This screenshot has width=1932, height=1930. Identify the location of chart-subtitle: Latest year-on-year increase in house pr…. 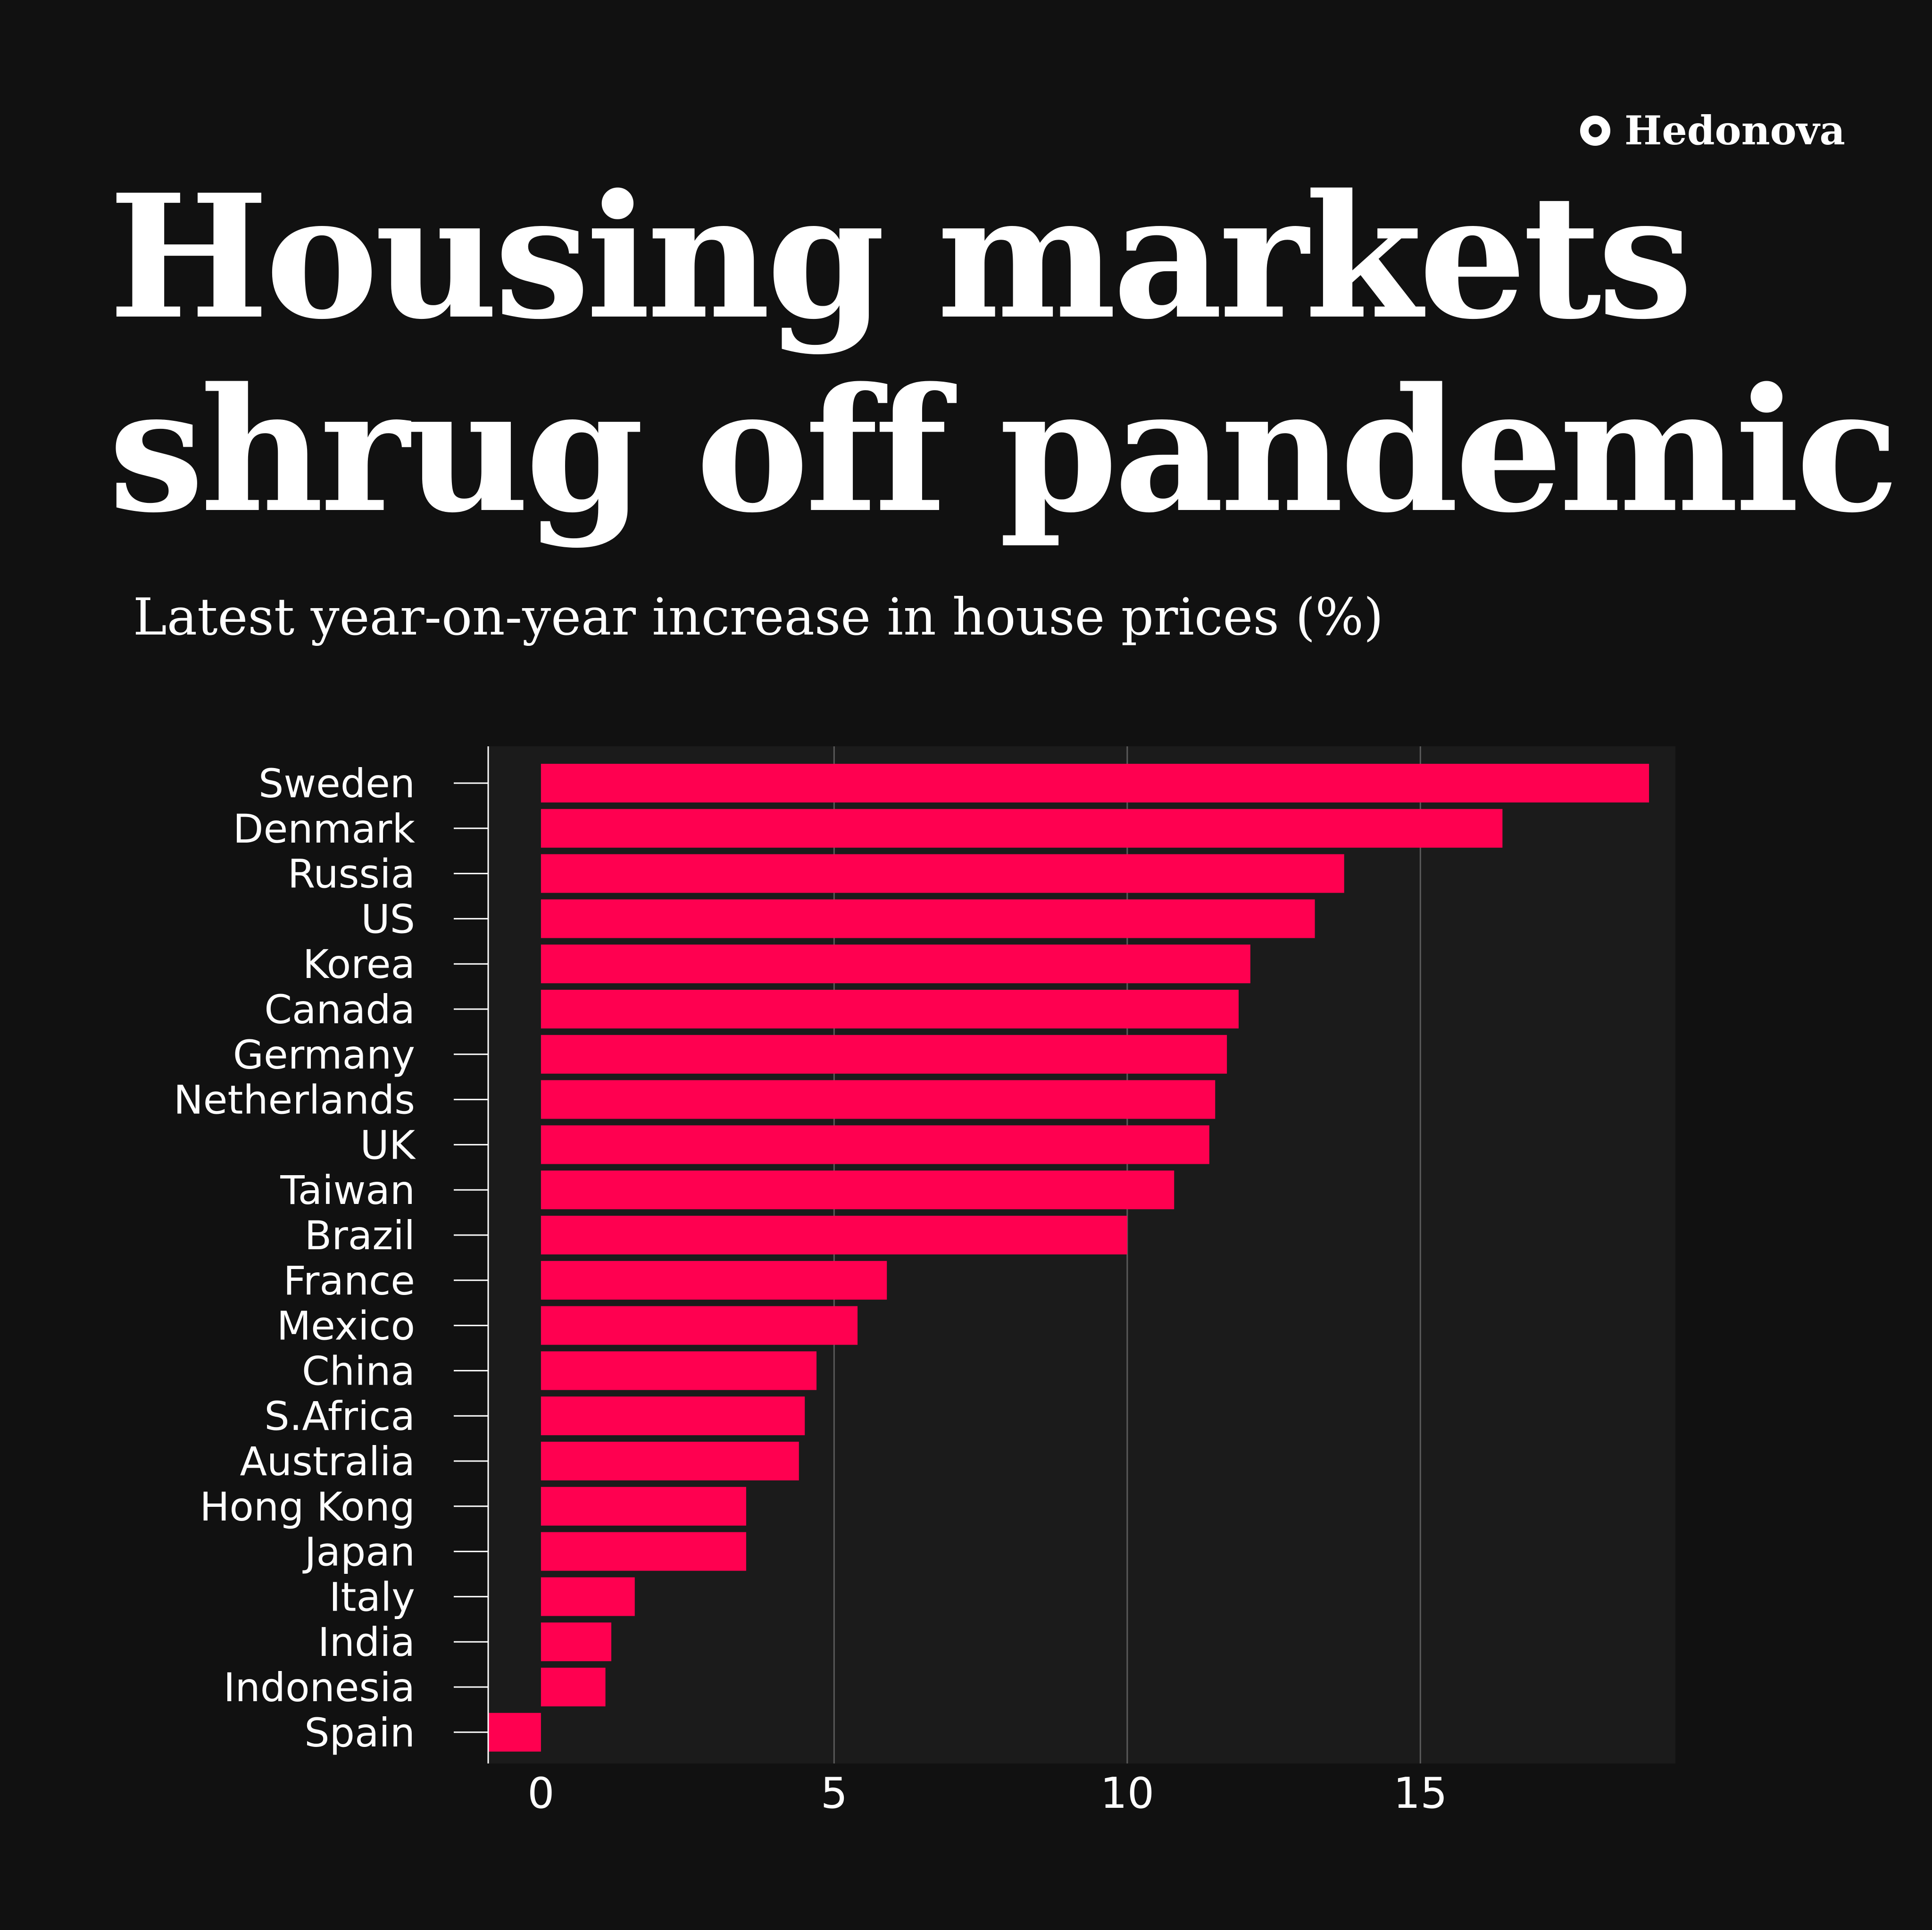
(758, 617).